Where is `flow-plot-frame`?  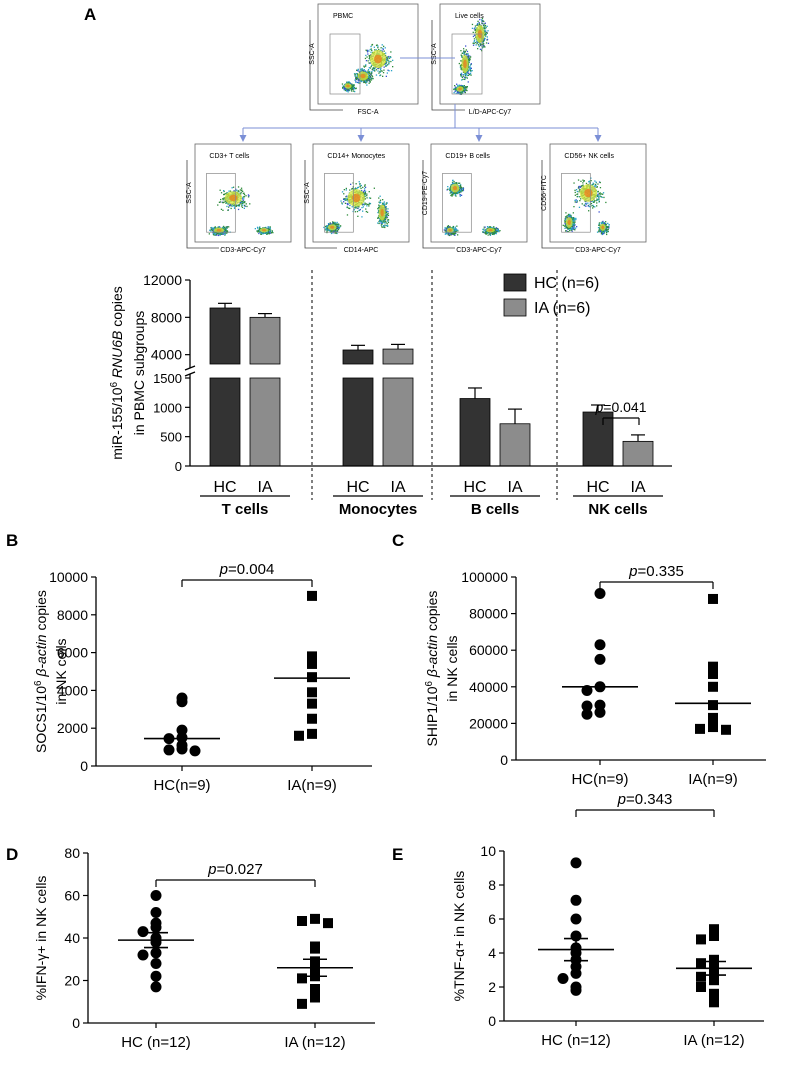
flow-plot-frame is located at coordinates (479, 193).